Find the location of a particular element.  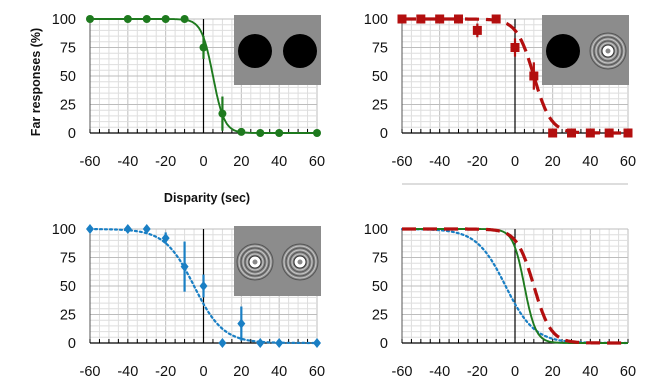

x-axis-title: Disparity (sec) is located at coordinates (207, 198).